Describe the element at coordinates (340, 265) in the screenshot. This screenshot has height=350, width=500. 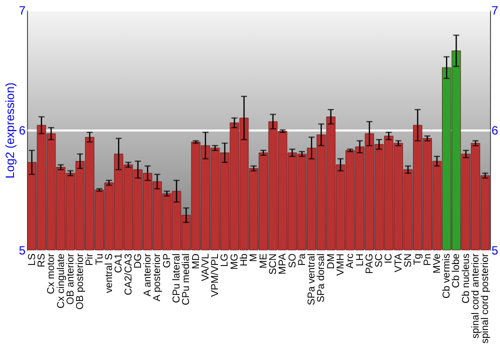
I see `x-tick-label: VMH` at that location.